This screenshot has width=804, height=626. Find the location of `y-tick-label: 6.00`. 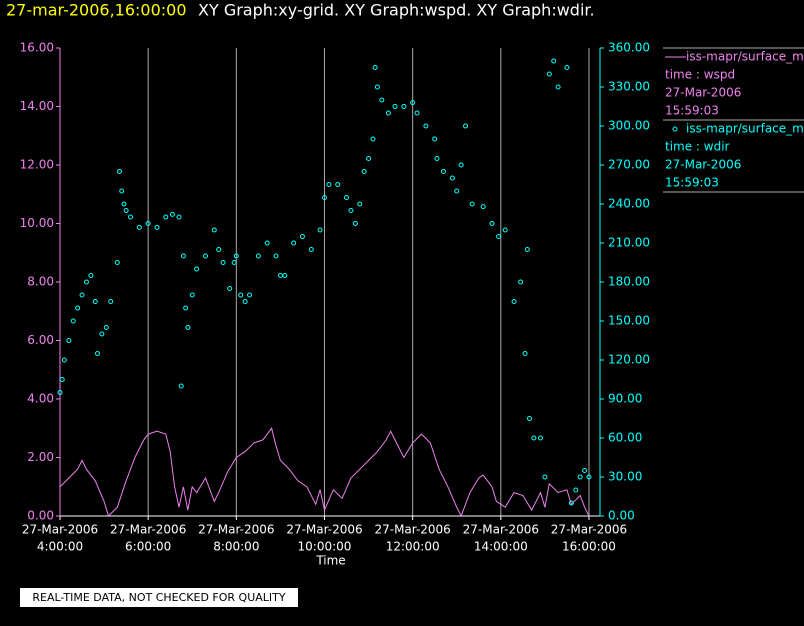

y-tick-label: 6.00 is located at coordinates (40, 340).